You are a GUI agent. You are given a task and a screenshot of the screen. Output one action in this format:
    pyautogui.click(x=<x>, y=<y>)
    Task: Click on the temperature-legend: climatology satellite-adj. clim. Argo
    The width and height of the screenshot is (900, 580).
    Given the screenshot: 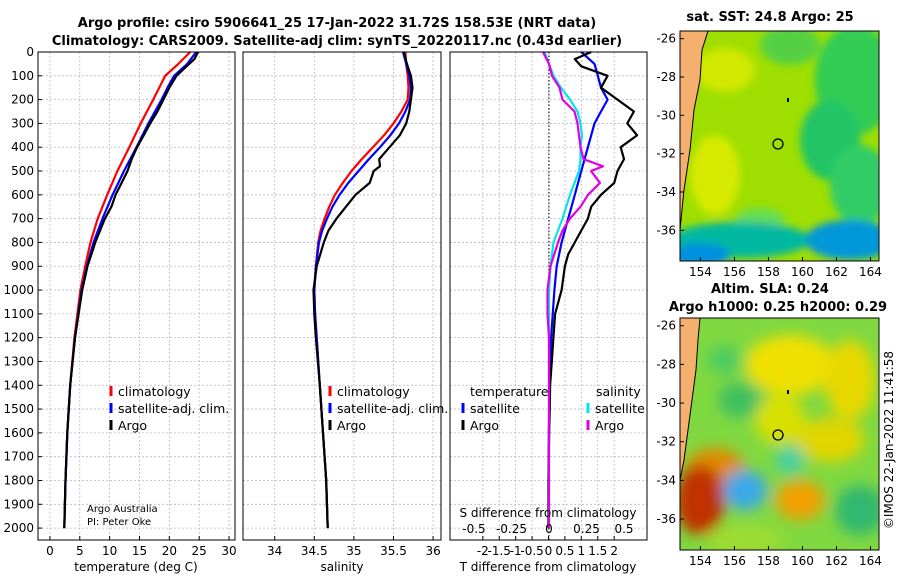 What is the action you would take?
    pyautogui.click(x=169, y=408)
    